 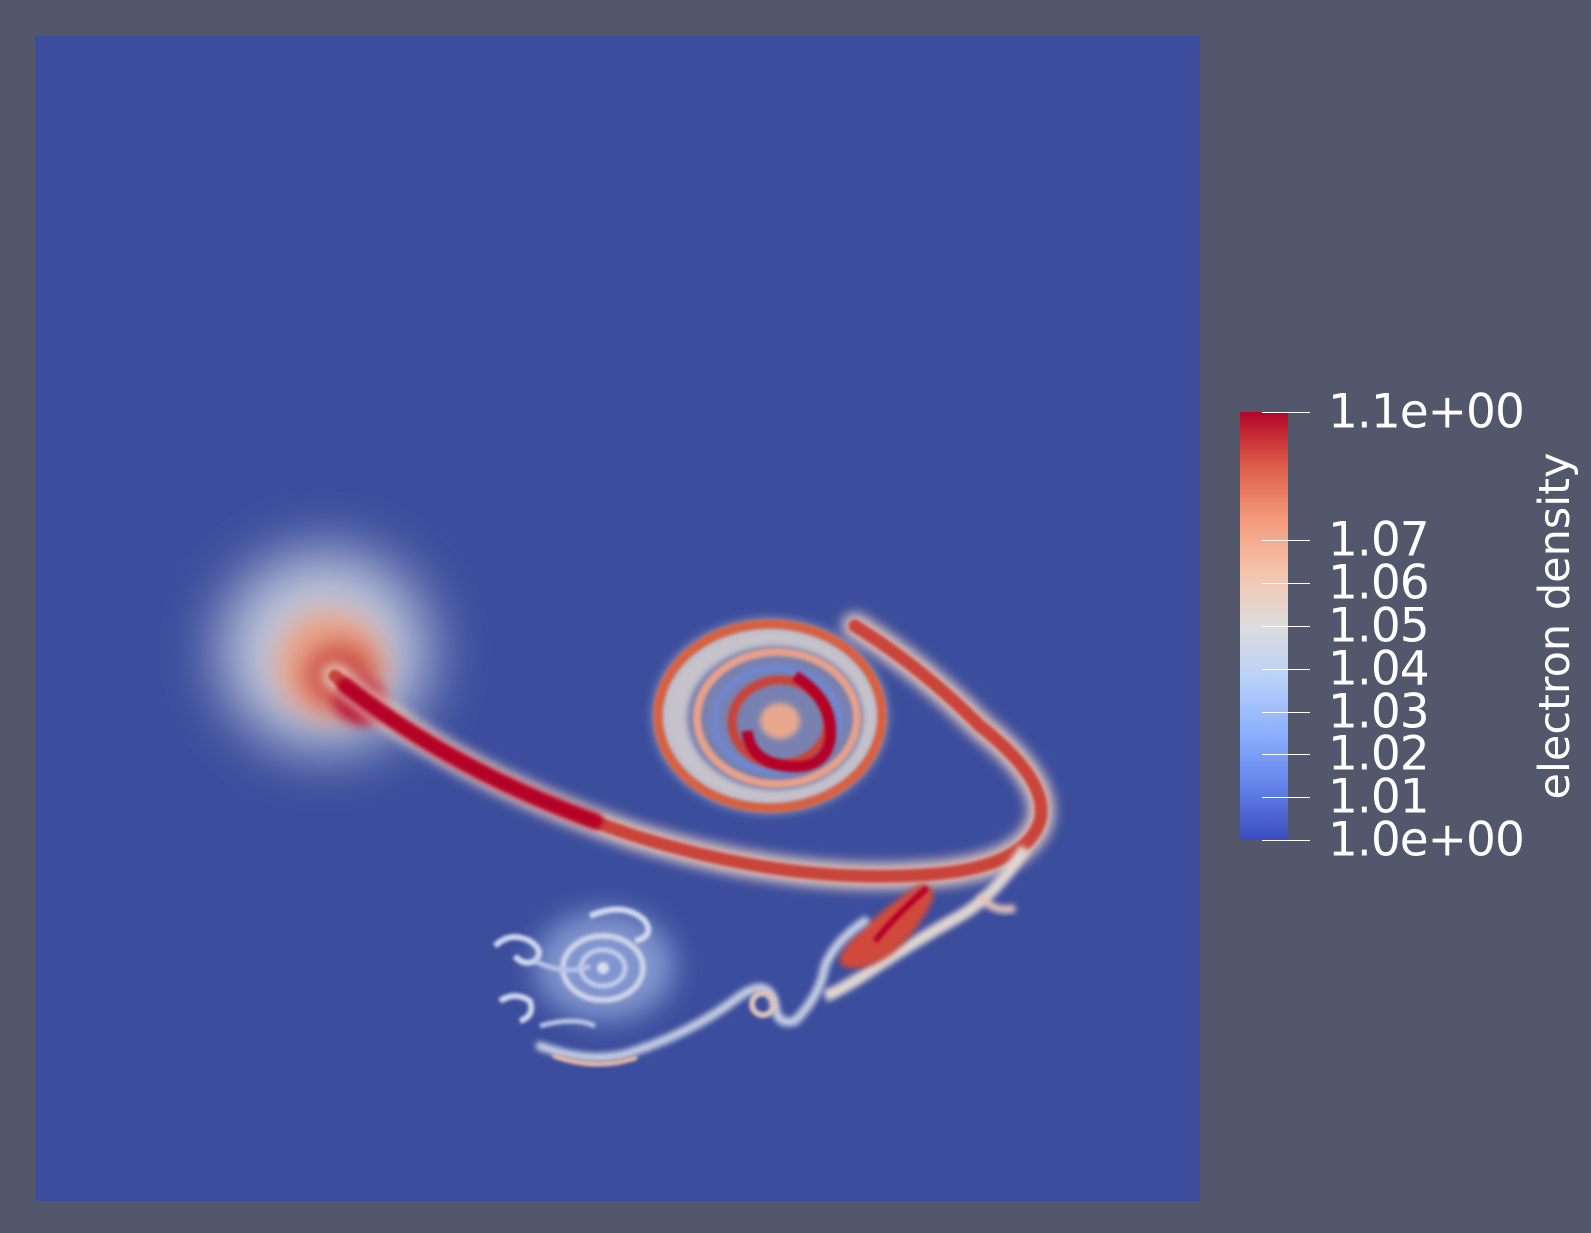 What do you see at coordinates (1426, 412) in the screenshot?
I see `colorbar-tick-label: 1.1e+00` at bounding box center [1426, 412].